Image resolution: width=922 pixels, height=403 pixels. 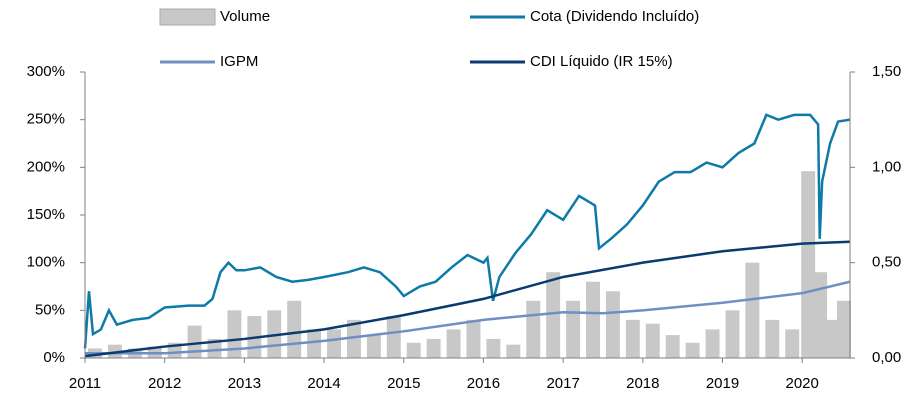 I want to click on y-tick-label: 300%, so click(x=46, y=71).